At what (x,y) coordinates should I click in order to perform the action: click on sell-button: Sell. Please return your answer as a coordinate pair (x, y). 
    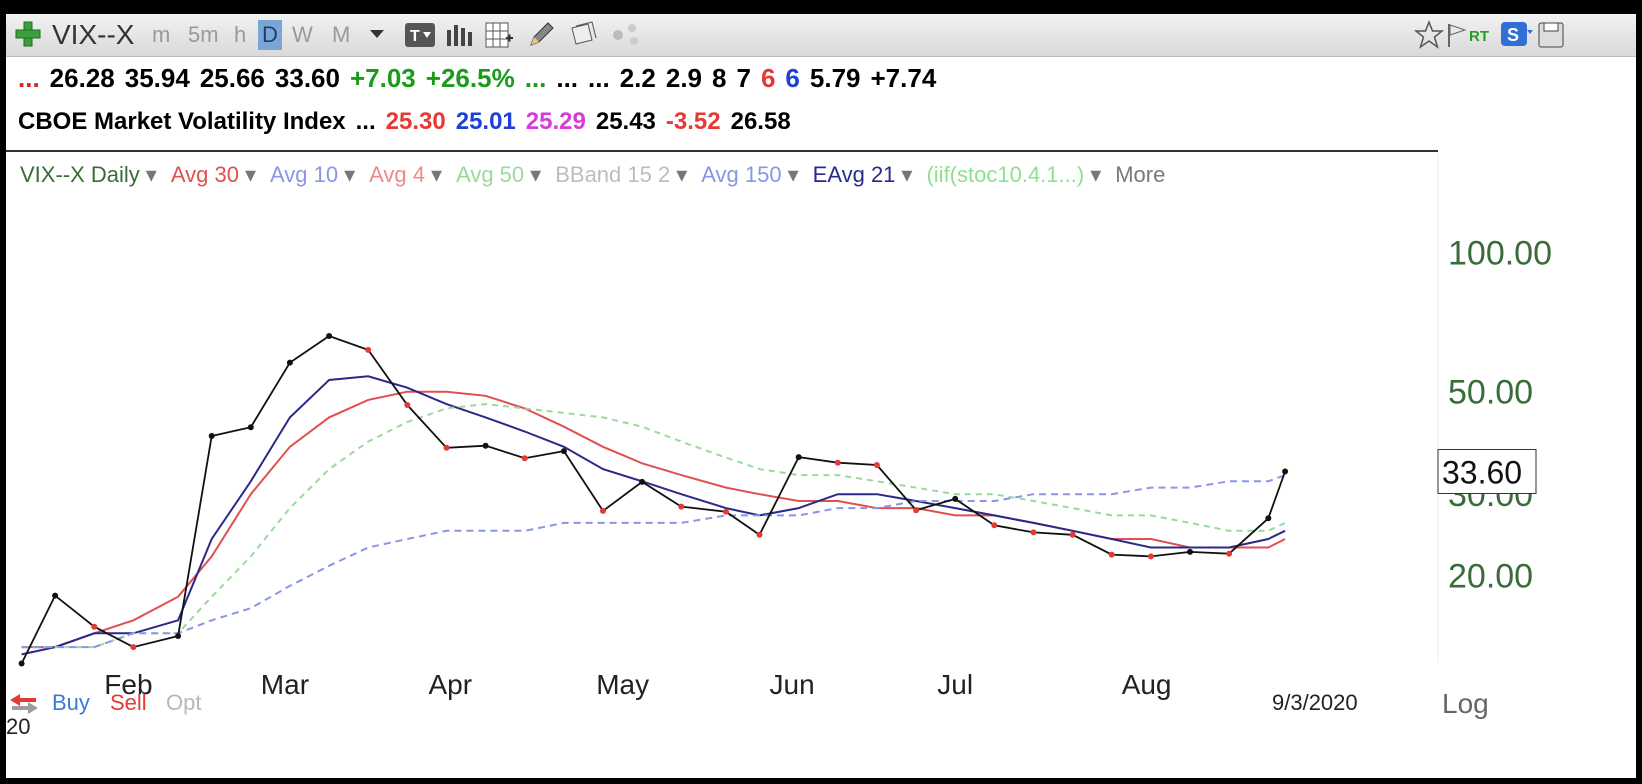
    Looking at the image, I should click on (128, 702).